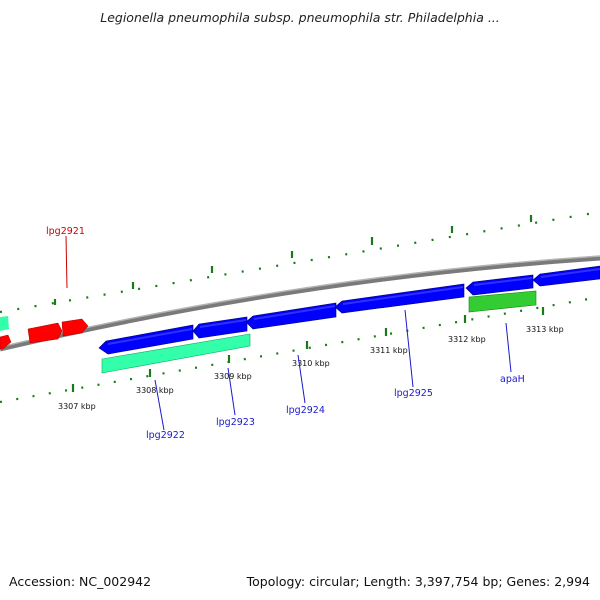  I want to click on gene-label: lpg2924, so click(305, 410).